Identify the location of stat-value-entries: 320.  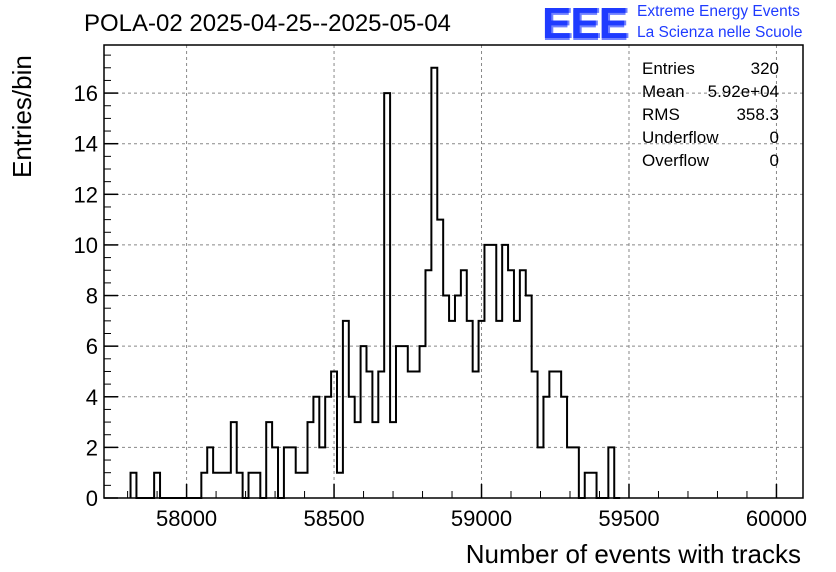
(764, 68).